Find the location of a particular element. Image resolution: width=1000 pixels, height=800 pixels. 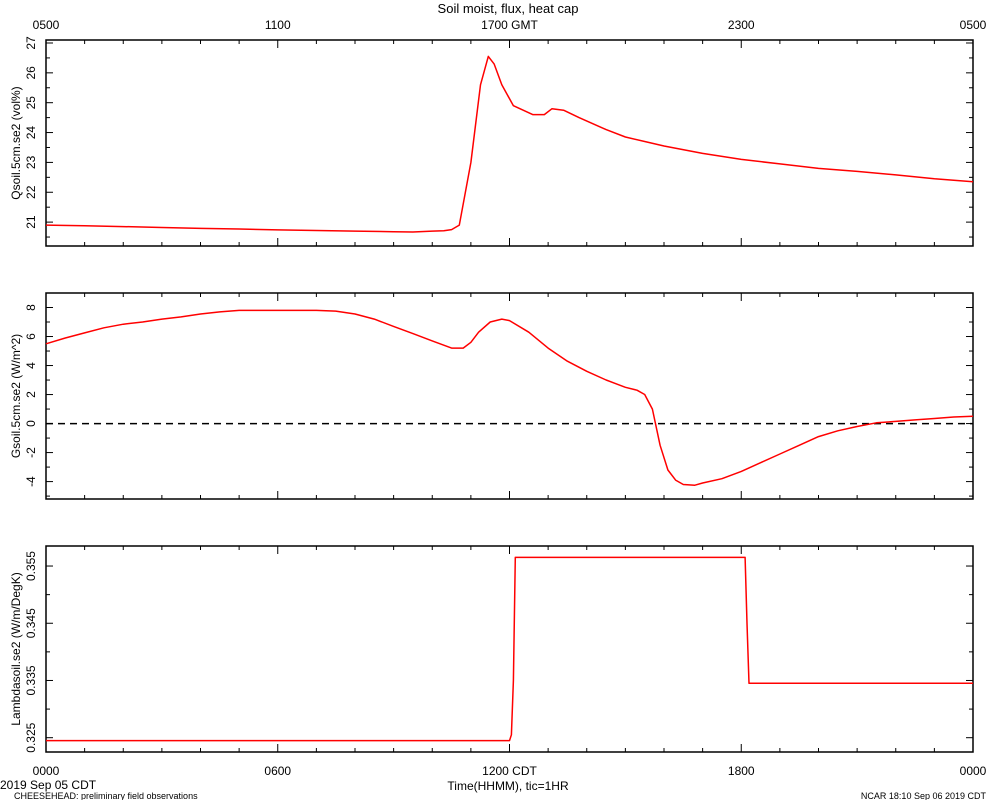

top-axis-tick-label: 2300 is located at coordinates (741, 25).